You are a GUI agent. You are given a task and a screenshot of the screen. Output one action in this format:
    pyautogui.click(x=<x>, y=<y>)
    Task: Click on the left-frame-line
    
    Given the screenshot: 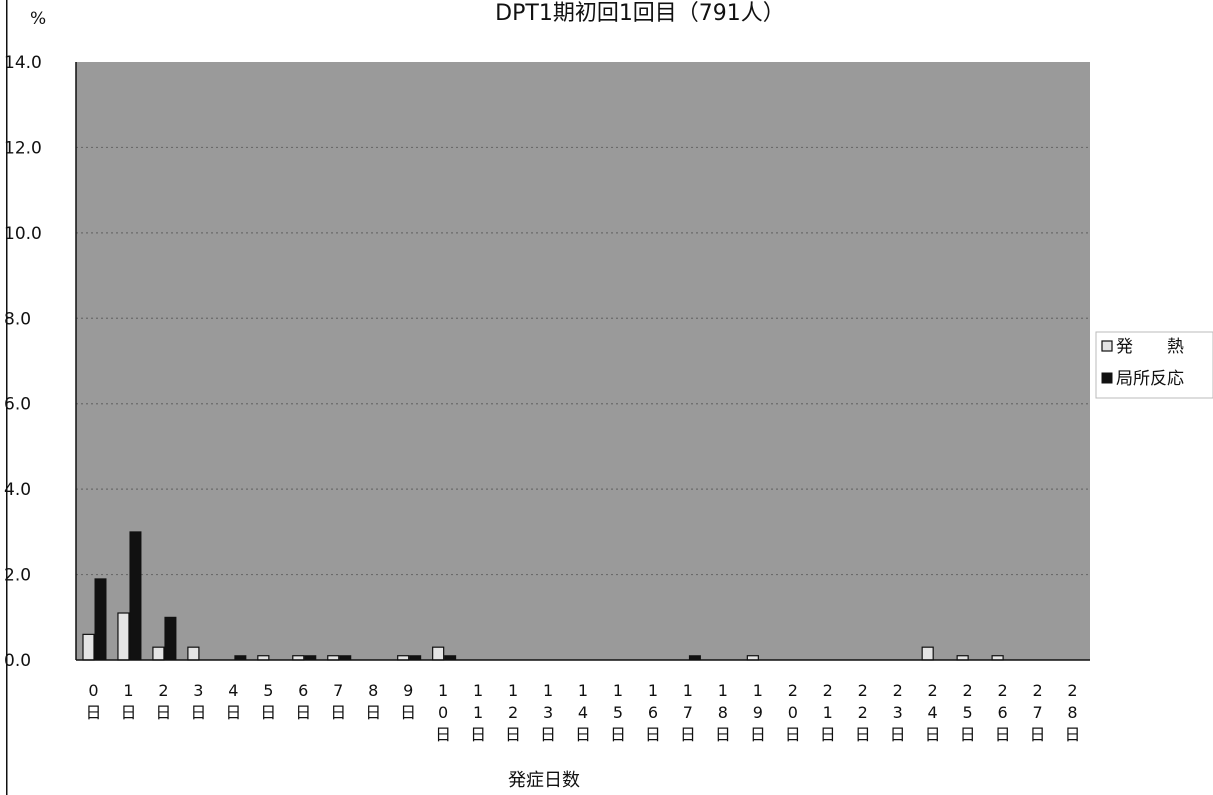 What is the action you would take?
    pyautogui.click(x=7, y=397)
    